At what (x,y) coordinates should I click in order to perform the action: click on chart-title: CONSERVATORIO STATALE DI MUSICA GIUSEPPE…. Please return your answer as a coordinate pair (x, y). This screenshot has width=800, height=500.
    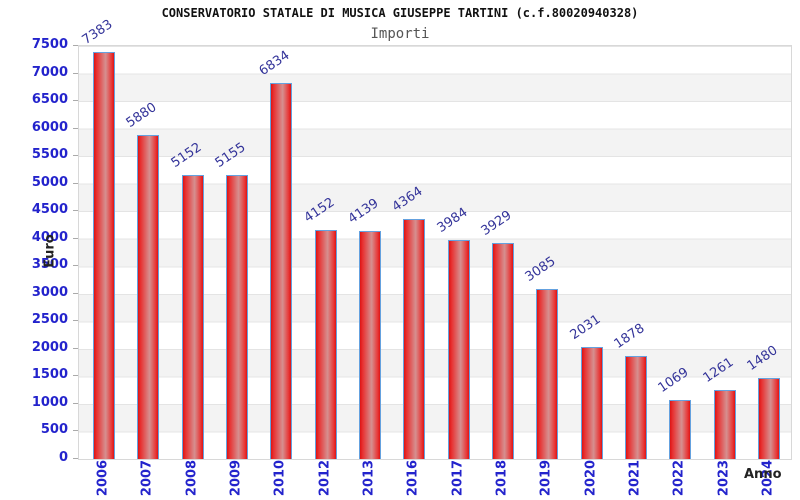
    Looking at the image, I should click on (400, 13).